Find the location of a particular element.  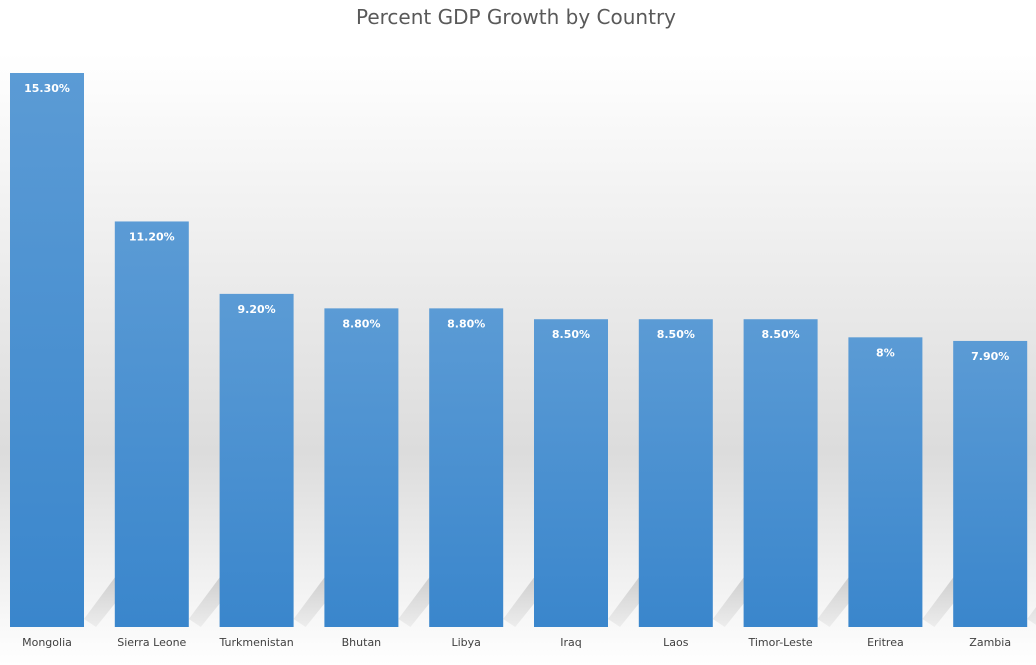

bar-sierra-leone is located at coordinates (151, 424).